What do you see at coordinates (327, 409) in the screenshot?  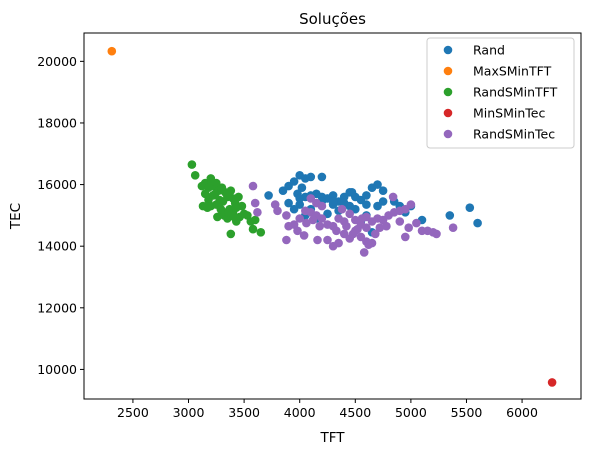 I see `x-axis: 2500 3000 3500 4000 4500 5000 5500 6000` at bounding box center [327, 409].